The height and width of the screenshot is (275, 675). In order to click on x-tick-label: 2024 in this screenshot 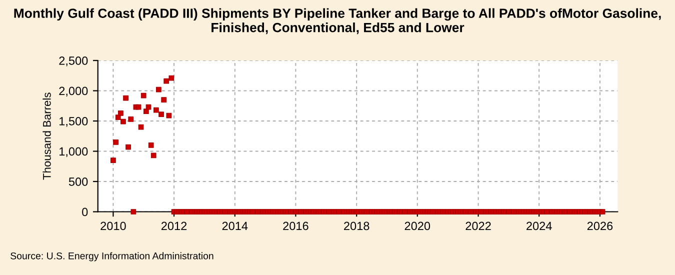, I will do `click(539, 226)`.